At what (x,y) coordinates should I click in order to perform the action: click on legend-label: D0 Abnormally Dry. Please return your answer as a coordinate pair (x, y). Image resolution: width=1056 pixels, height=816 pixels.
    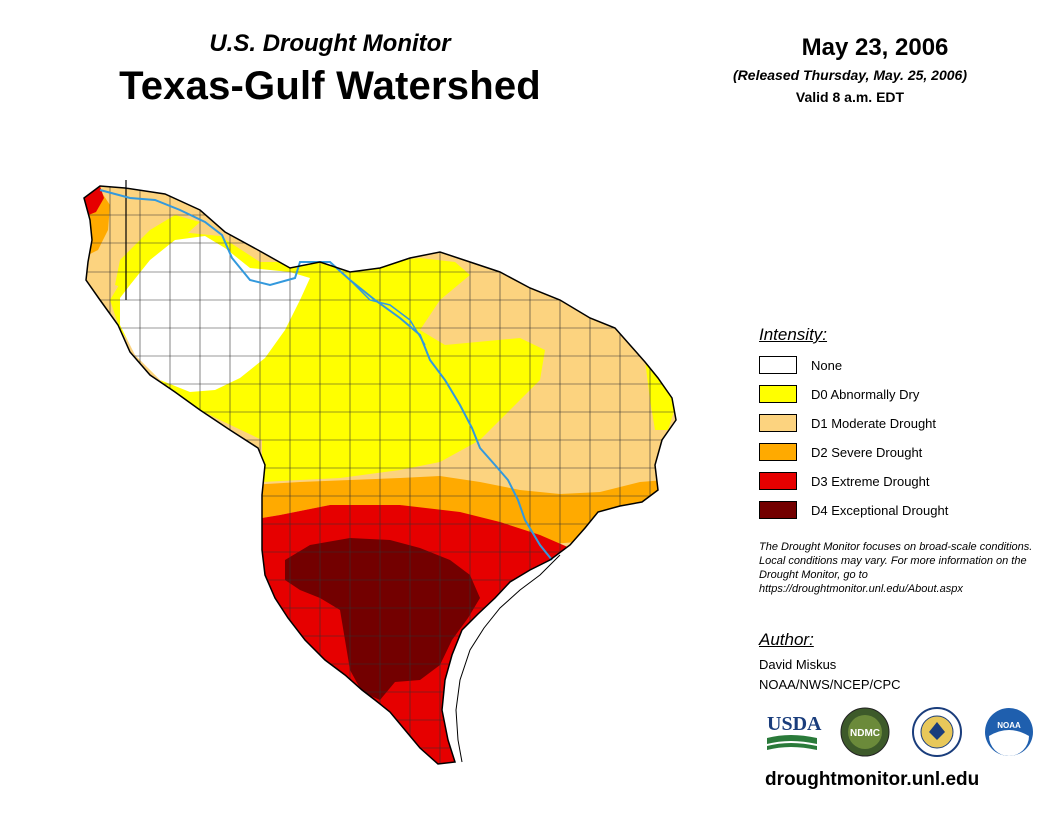
    Looking at the image, I should click on (865, 394).